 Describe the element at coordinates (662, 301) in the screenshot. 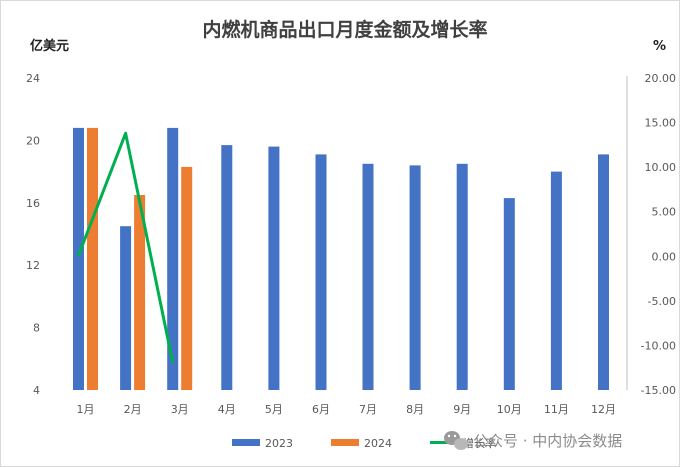

I see `right-tick-2: -5.00` at that location.